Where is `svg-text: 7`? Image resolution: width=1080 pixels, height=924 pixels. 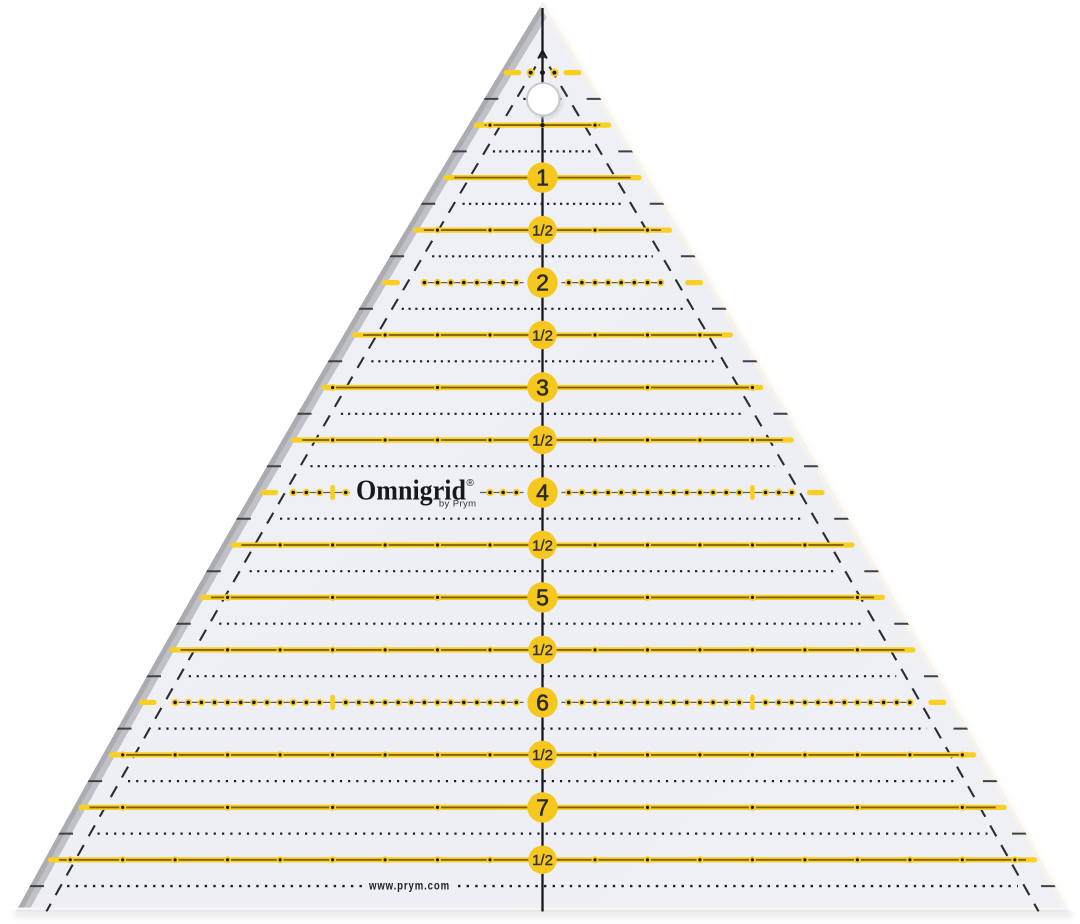
svg-text: 7 is located at coordinates (542, 807).